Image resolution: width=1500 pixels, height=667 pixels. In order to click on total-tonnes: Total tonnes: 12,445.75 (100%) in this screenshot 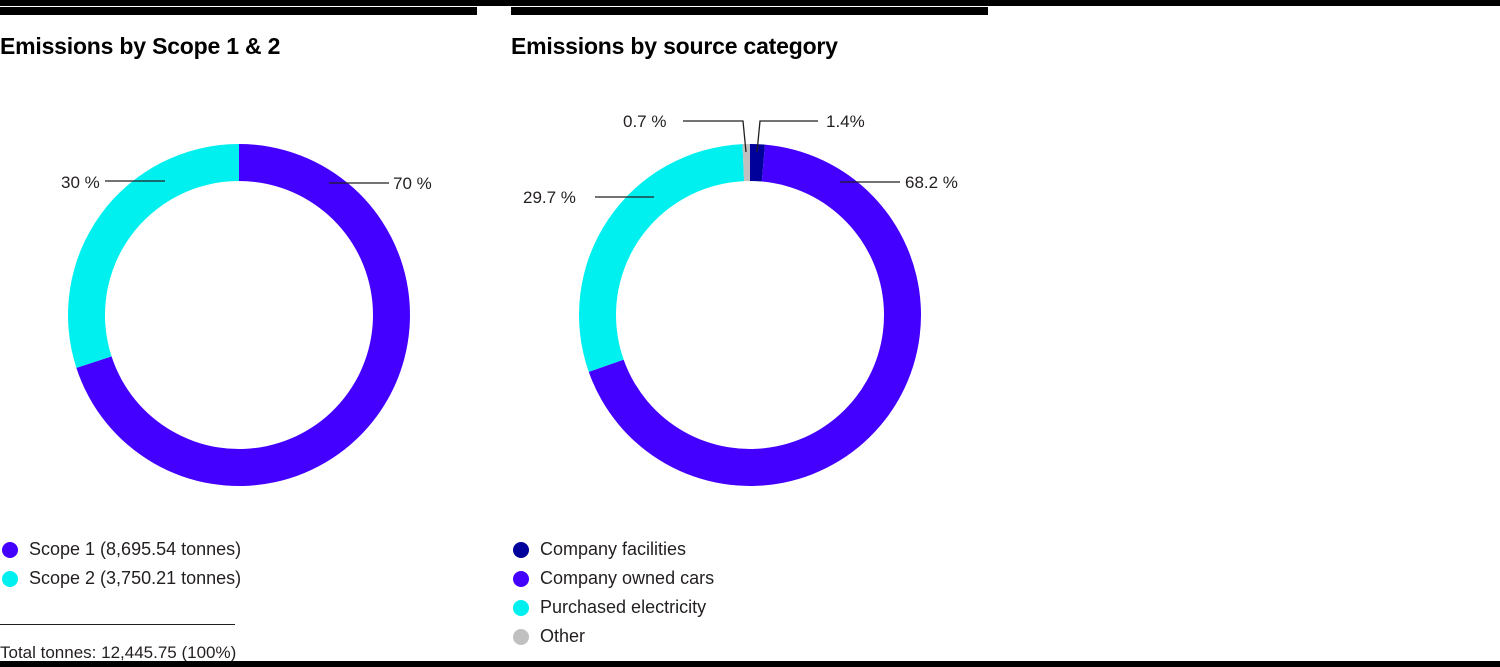, I will do `click(118, 652)`.